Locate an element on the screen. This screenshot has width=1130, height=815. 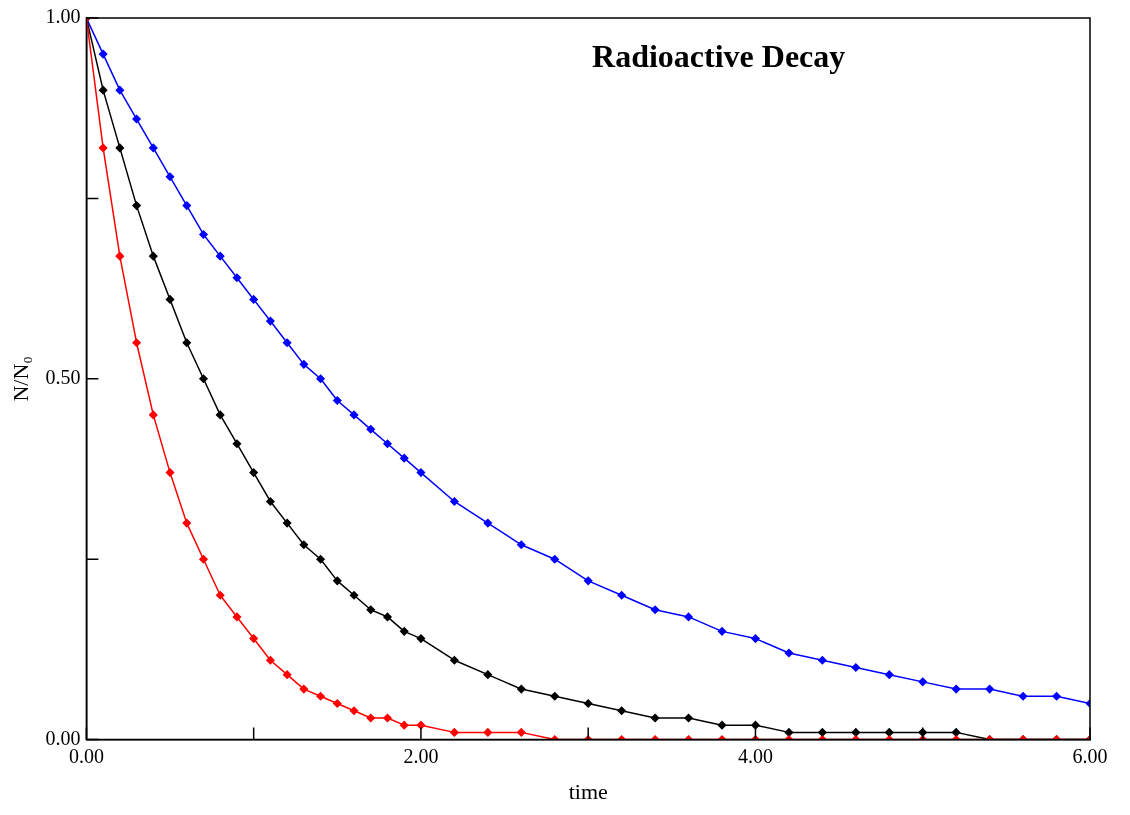
y-tick-label: 1.00 is located at coordinates (63, 16).